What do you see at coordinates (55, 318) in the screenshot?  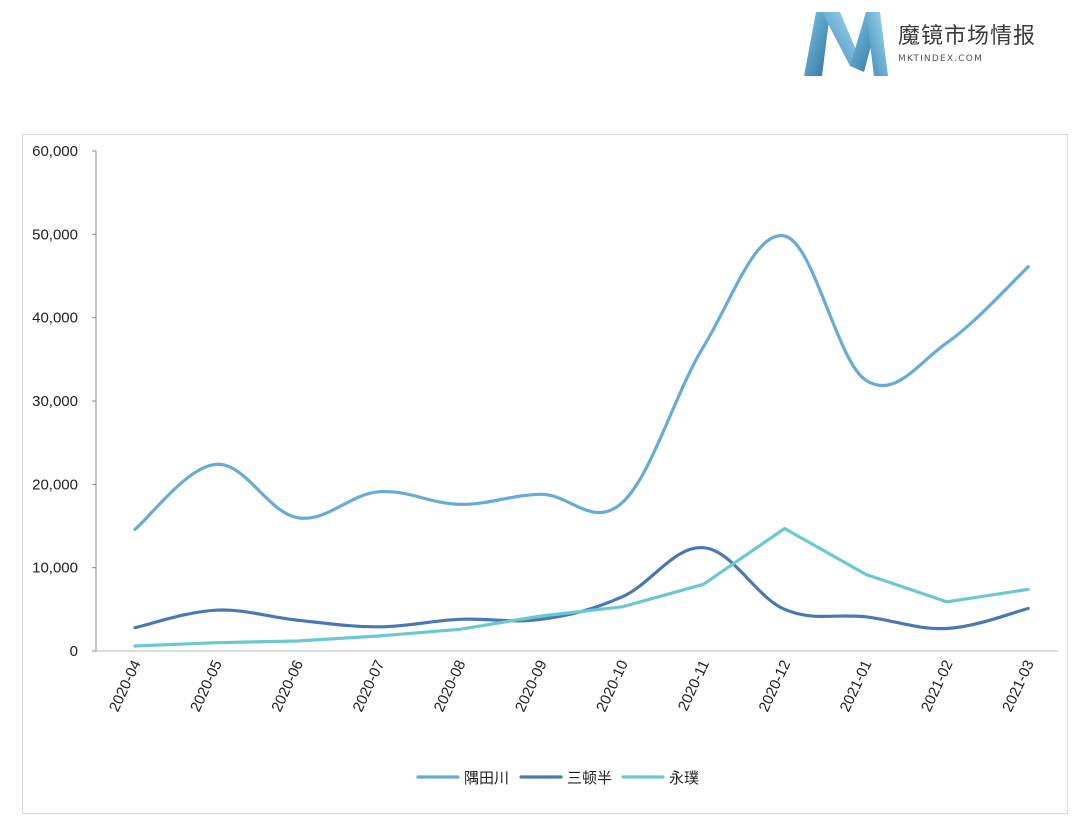 I see `y-tick-label: 40,000` at bounding box center [55, 318].